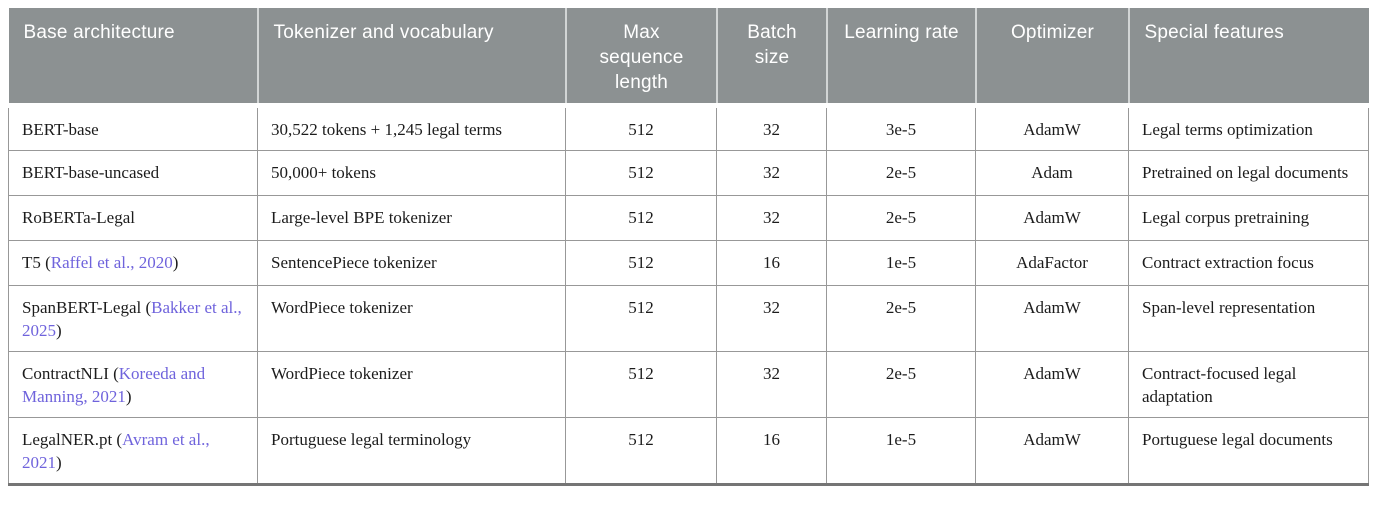 Image resolution: width=1375 pixels, height=506 pixels. I want to click on citation-link-raffel-2020: Raffel et al., 2020, so click(111, 262).